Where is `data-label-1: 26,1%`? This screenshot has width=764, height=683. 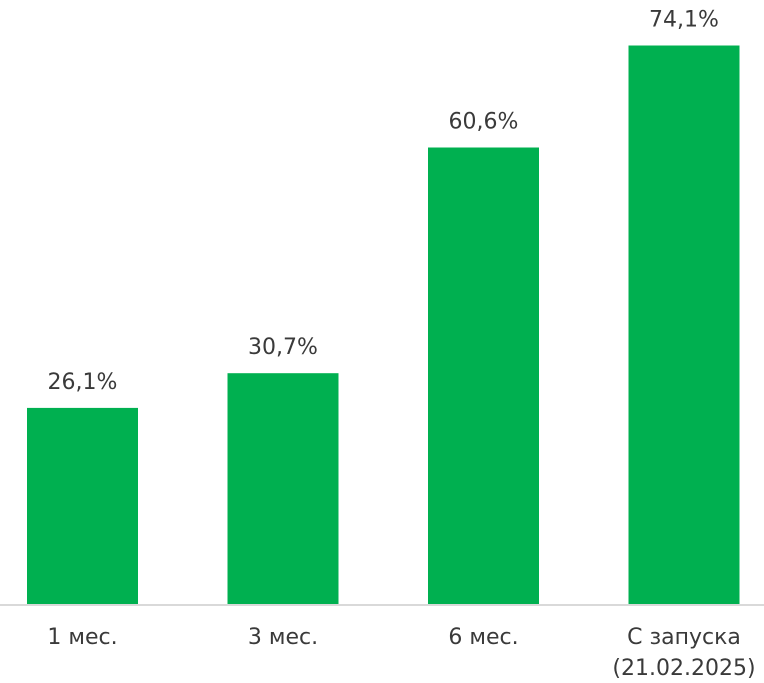
data-label-1: 26,1% is located at coordinates (83, 382).